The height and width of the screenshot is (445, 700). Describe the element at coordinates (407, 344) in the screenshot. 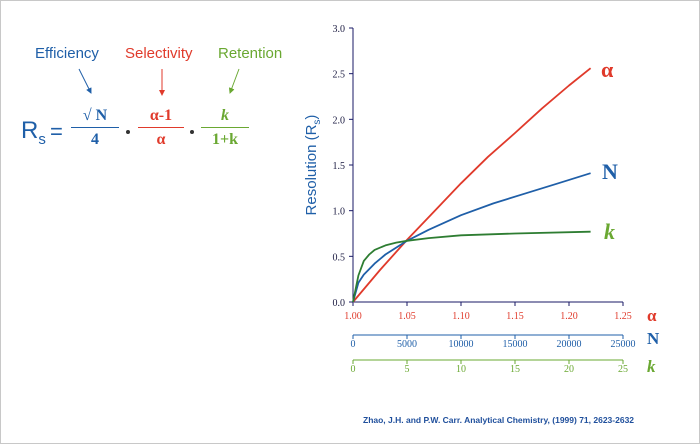

I see `x-tick-label: 5000` at that location.